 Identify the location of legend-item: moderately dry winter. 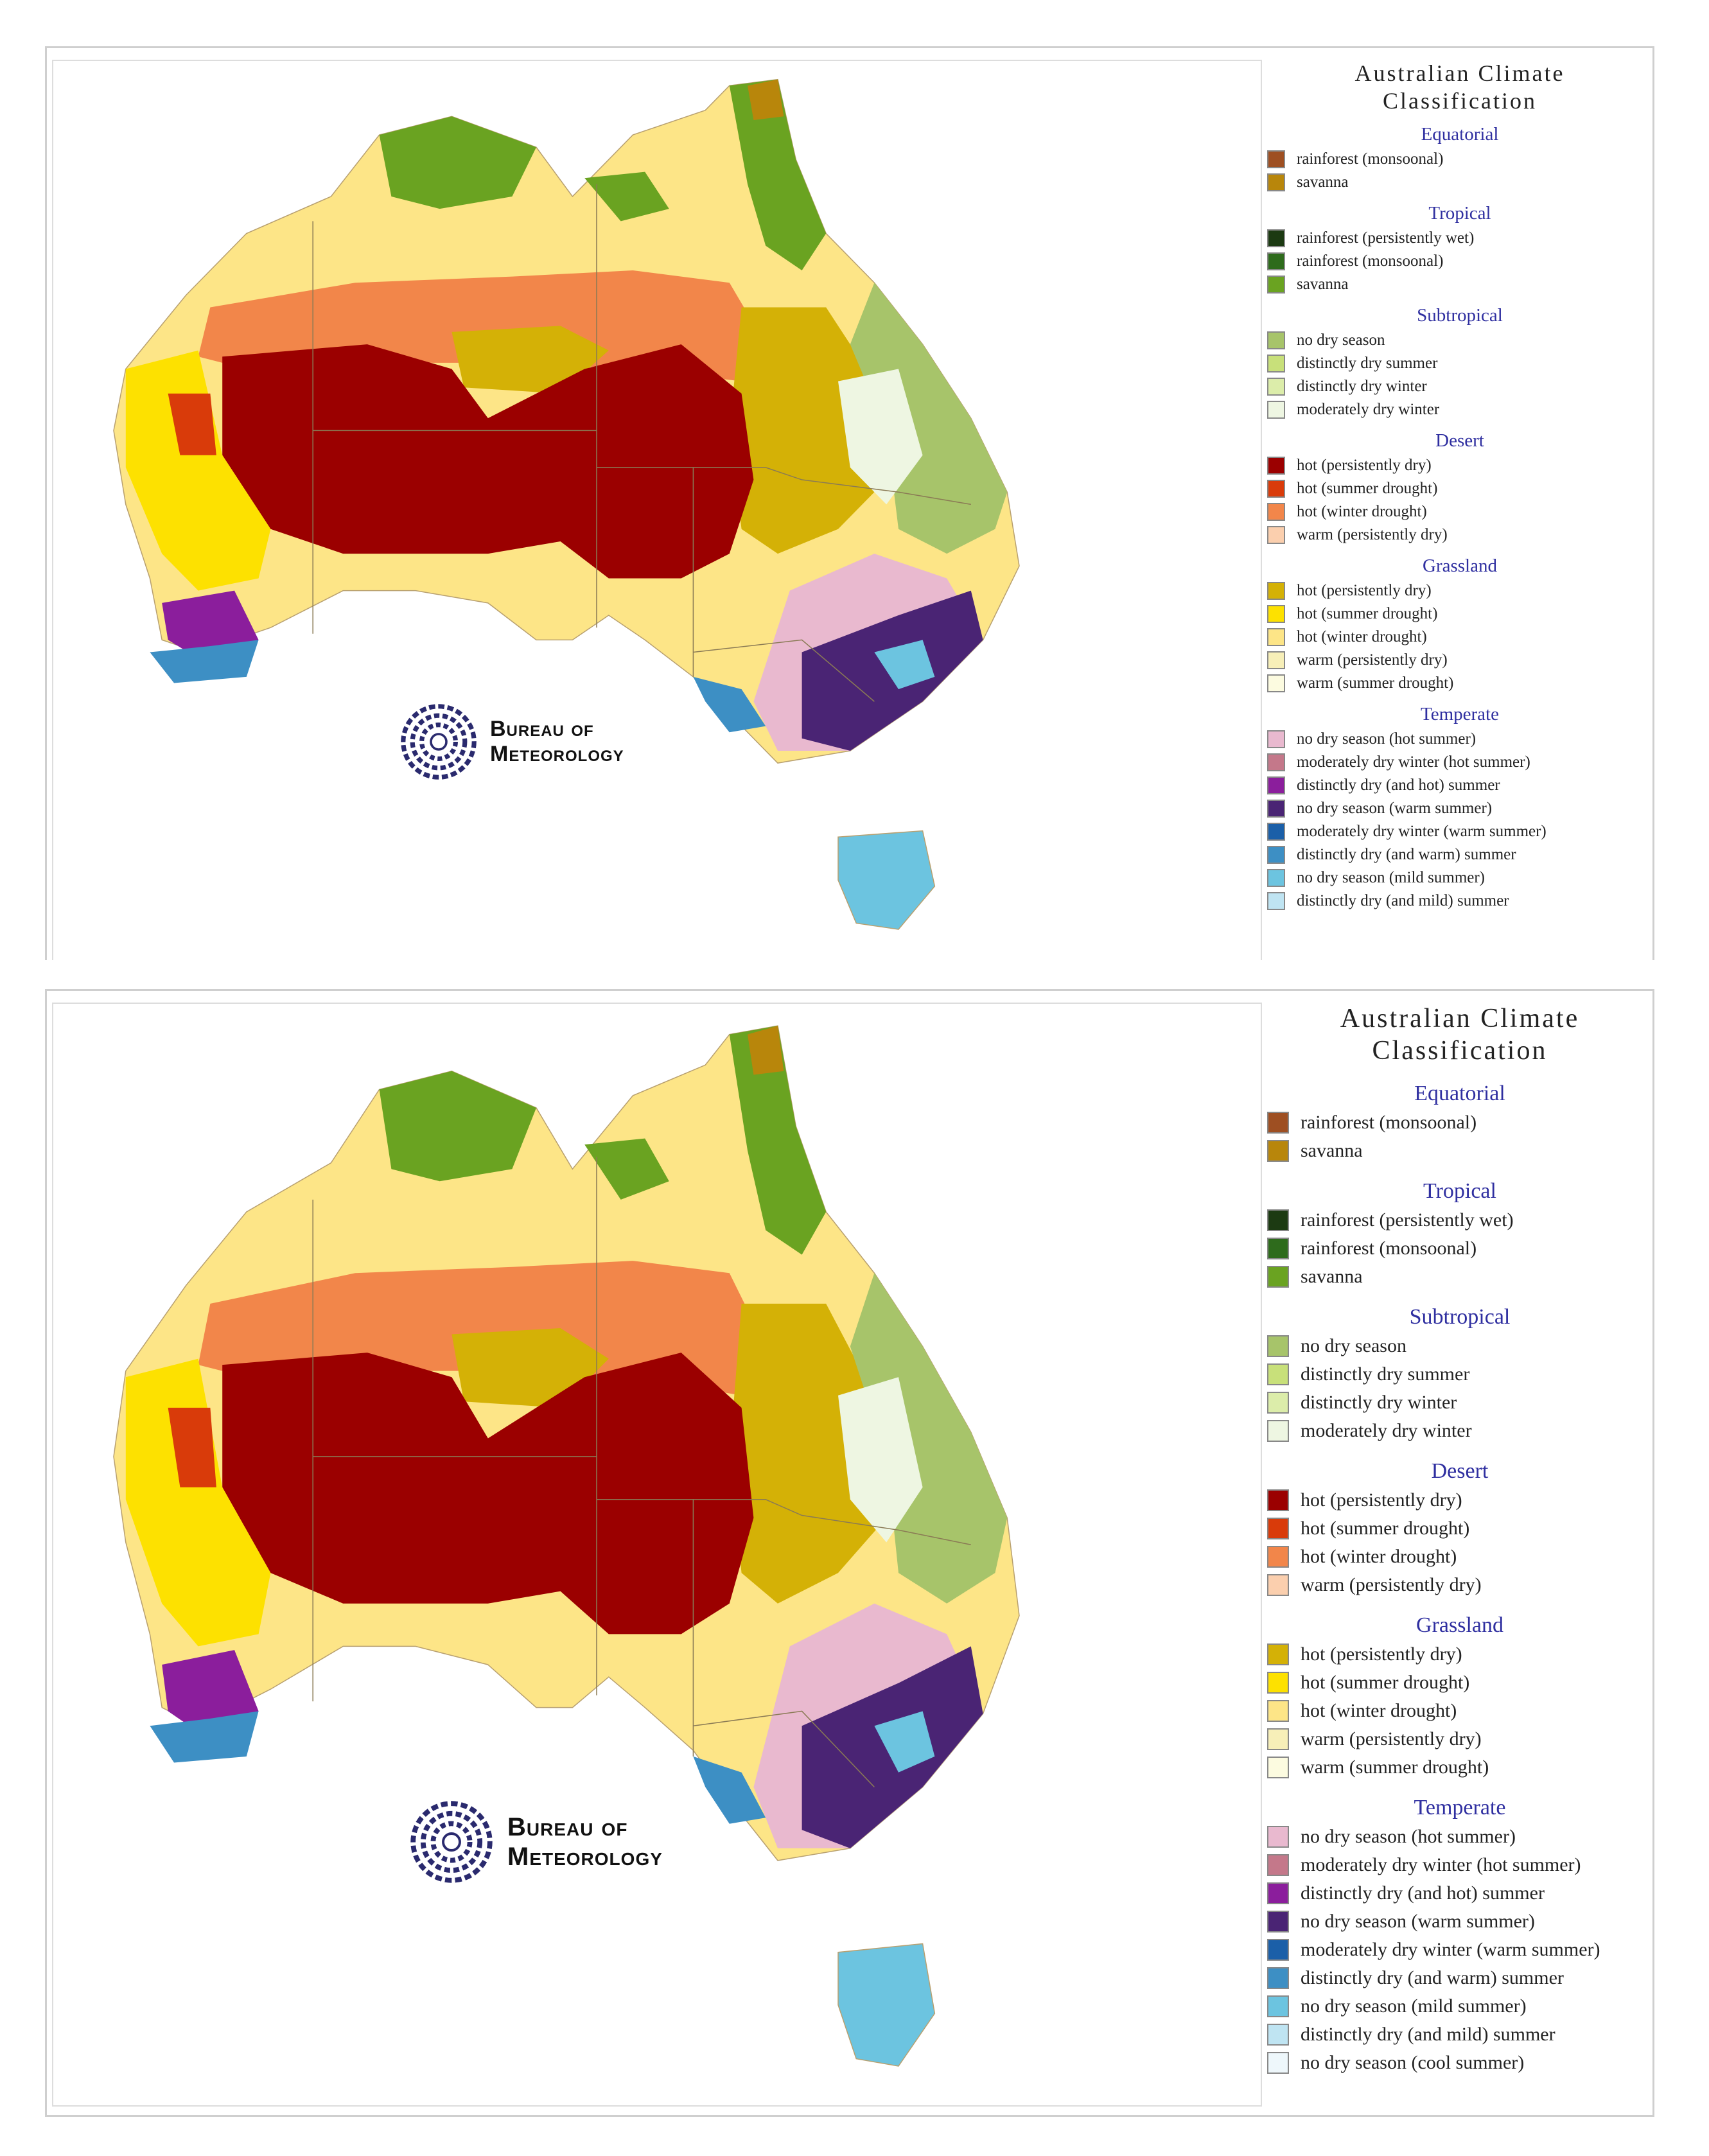
(1460, 409).